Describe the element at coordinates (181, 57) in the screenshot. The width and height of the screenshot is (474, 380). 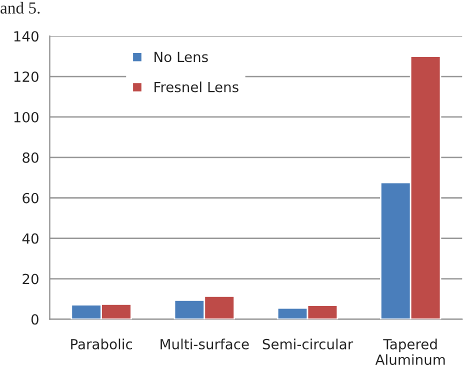
I see `legend-label: No Lens` at that location.